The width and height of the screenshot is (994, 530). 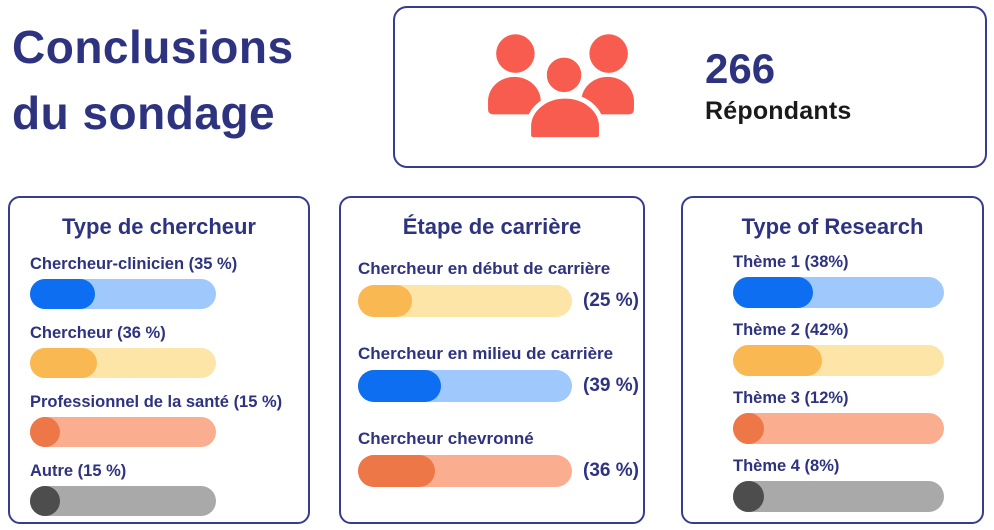 I want to click on bar-label: Chercheur-clinicien (35 %), so click(x=134, y=264).